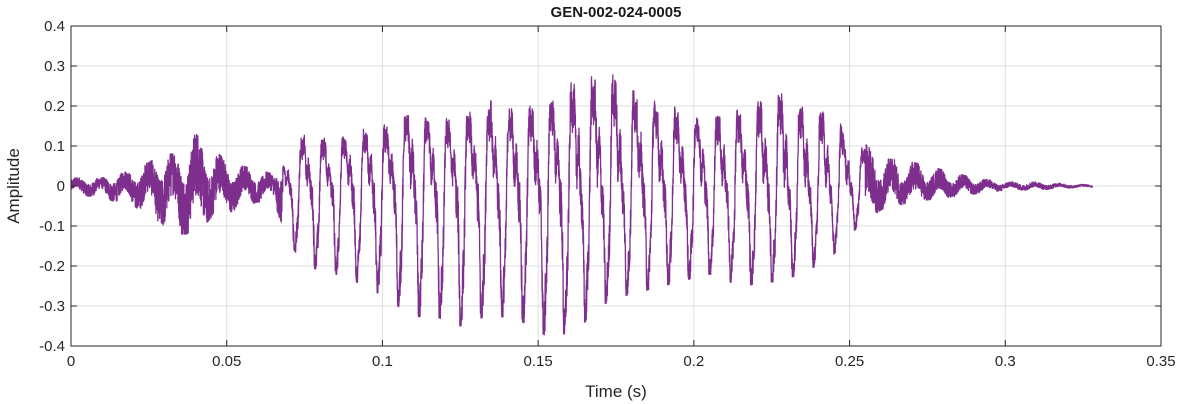 This screenshot has width=1182, height=404. What do you see at coordinates (54, 66) in the screenshot?
I see `y-tick-label: 0.3` at bounding box center [54, 66].